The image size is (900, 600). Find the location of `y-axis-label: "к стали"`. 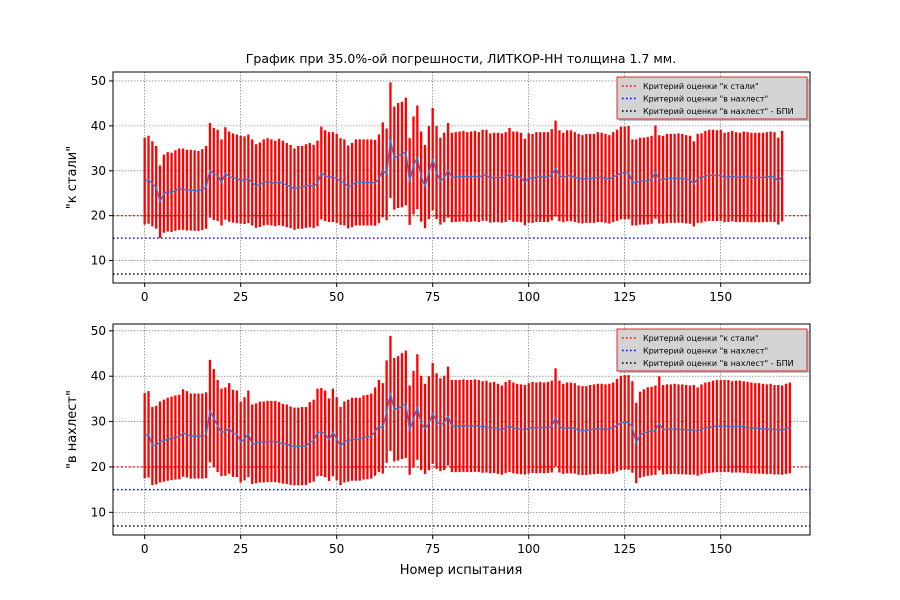

y-axis-label: "к стали" is located at coordinates (72, 177).